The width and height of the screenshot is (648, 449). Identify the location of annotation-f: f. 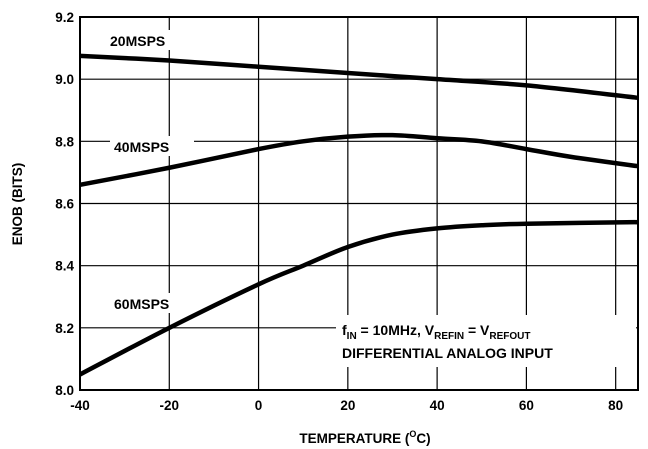
(344, 330).